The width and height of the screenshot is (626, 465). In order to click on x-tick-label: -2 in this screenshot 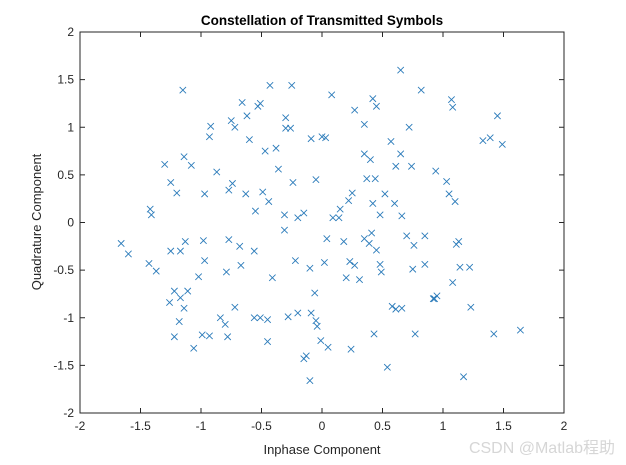, I will do `click(80, 426)`.